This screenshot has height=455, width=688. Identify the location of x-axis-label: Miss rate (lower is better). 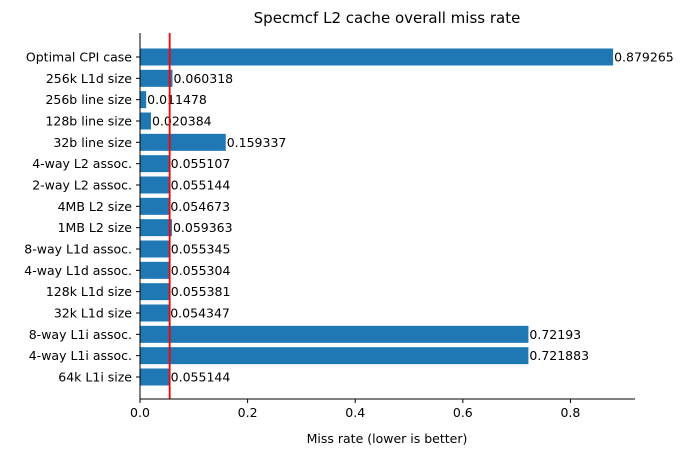
(387, 438).